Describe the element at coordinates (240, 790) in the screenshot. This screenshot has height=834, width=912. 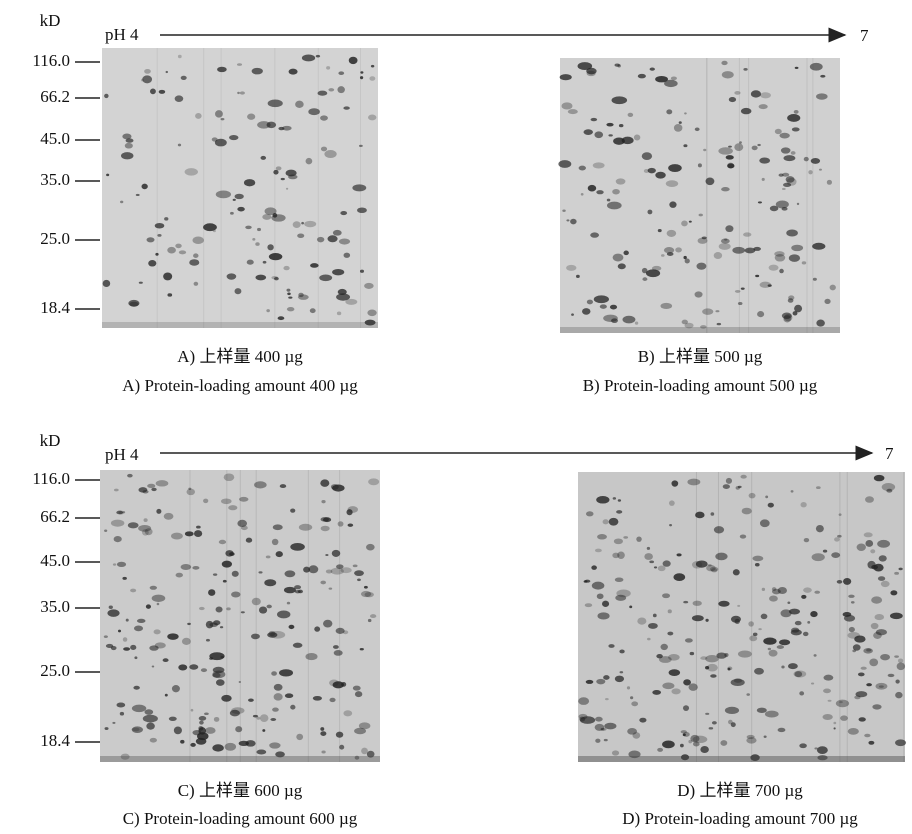
I see `caption-cn: C) 上样量 600 µg` at that location.